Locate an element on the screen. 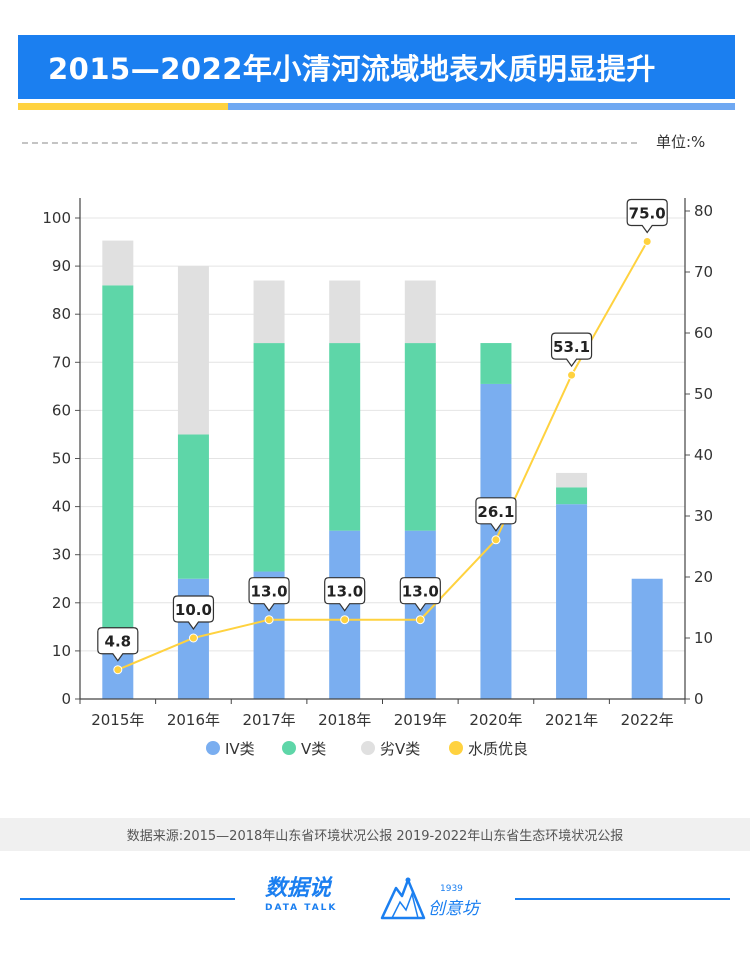  datatalk-logo-sub: DATA TALK is located at coordinates (301, 908).